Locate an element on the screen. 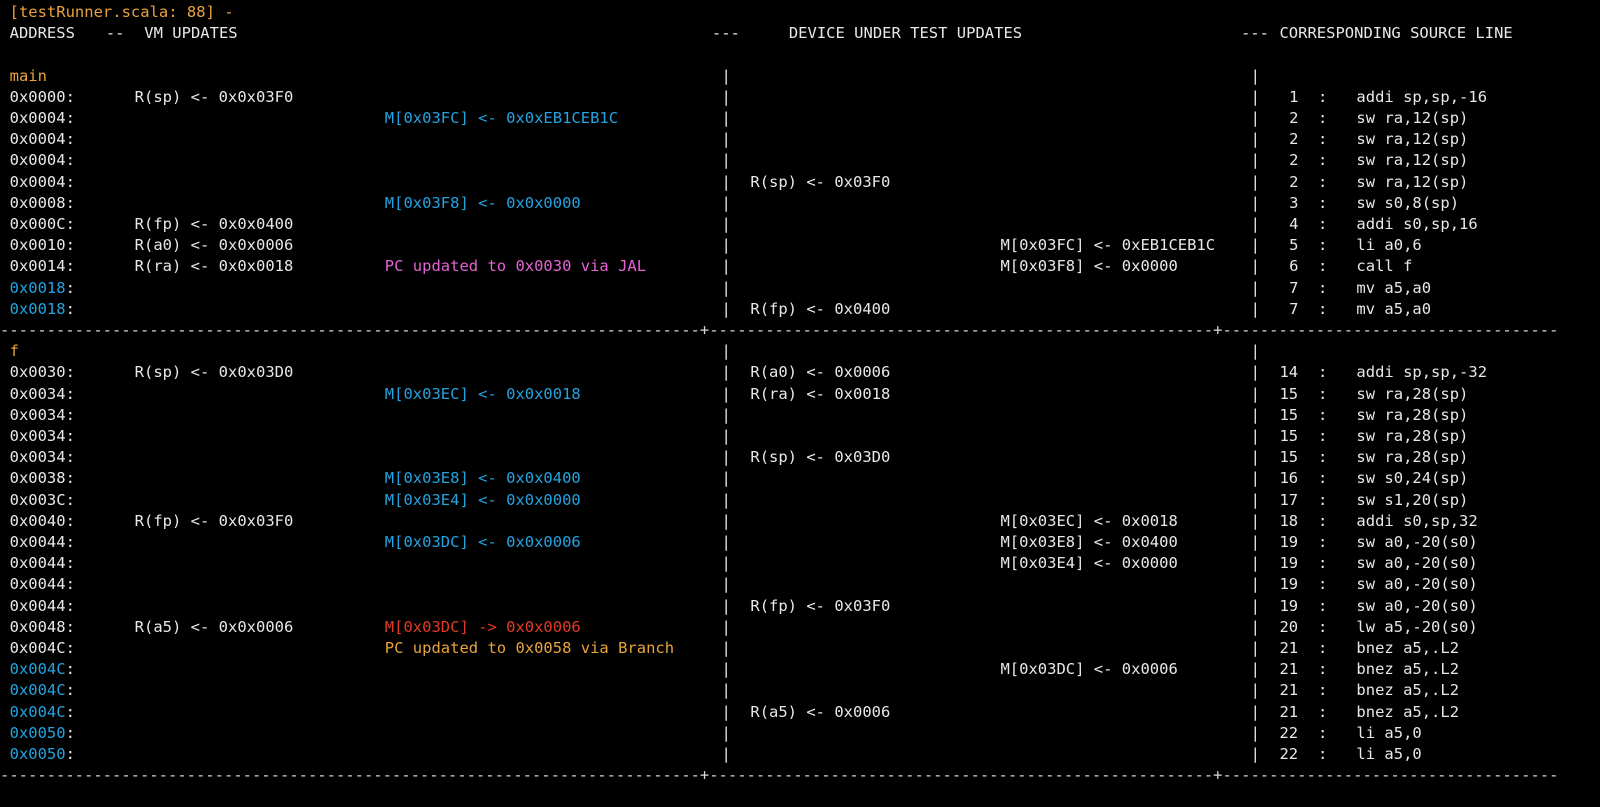  source-line-text: li a5,0 is located at coordinates (1389, 754).